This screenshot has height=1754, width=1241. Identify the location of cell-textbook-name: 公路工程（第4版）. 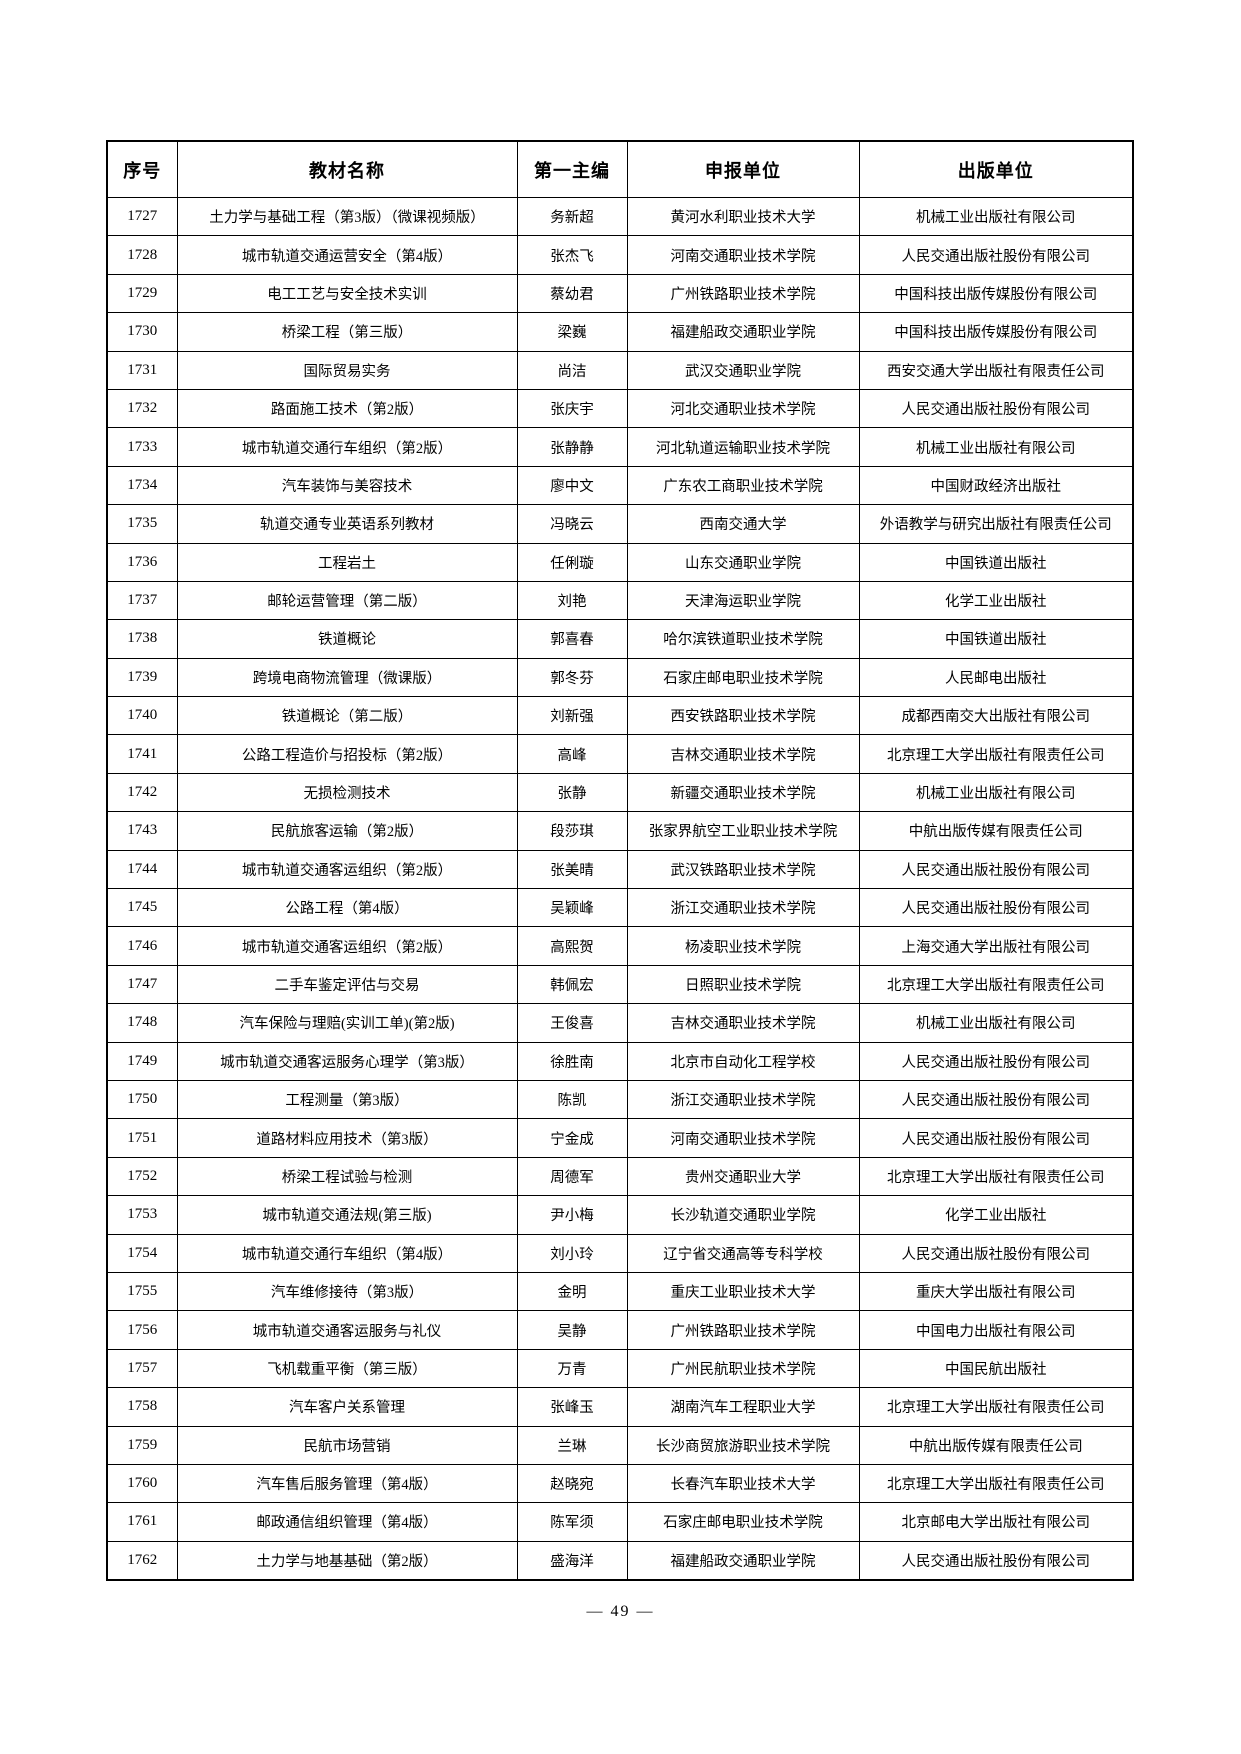
(347, 908).